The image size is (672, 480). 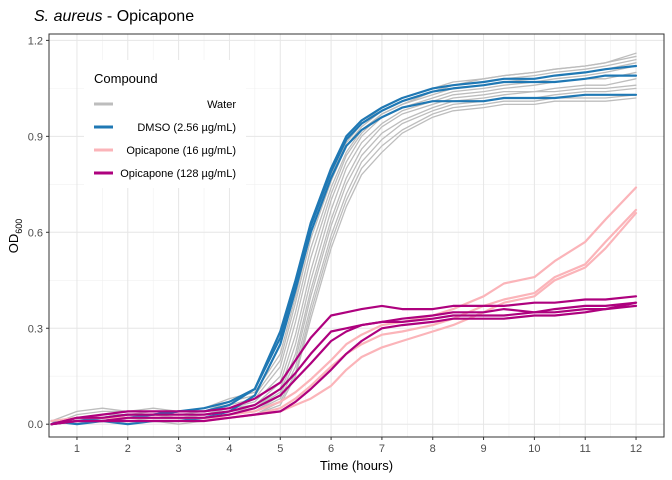 I want to click on x-tick-label: 3, so click(x=179, y=449).